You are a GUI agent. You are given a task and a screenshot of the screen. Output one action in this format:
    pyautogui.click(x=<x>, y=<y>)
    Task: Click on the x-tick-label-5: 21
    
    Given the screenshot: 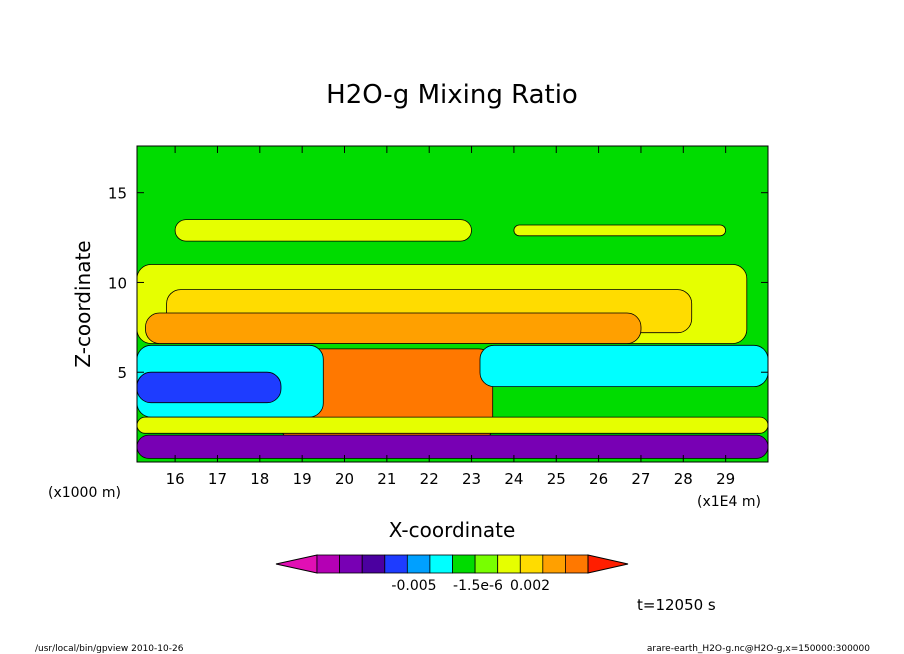 What is the action you would take?
    pyautogui.click(x=386, y=479)
    